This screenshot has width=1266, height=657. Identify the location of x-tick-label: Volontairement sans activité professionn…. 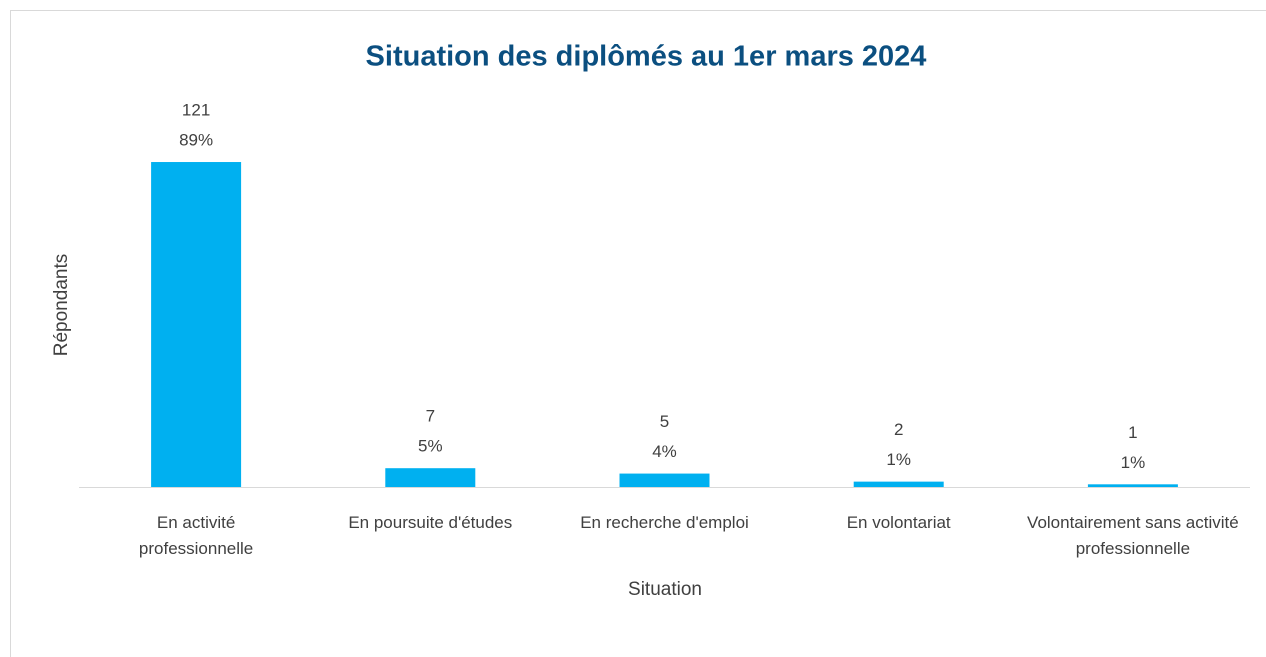
(1133, 535).